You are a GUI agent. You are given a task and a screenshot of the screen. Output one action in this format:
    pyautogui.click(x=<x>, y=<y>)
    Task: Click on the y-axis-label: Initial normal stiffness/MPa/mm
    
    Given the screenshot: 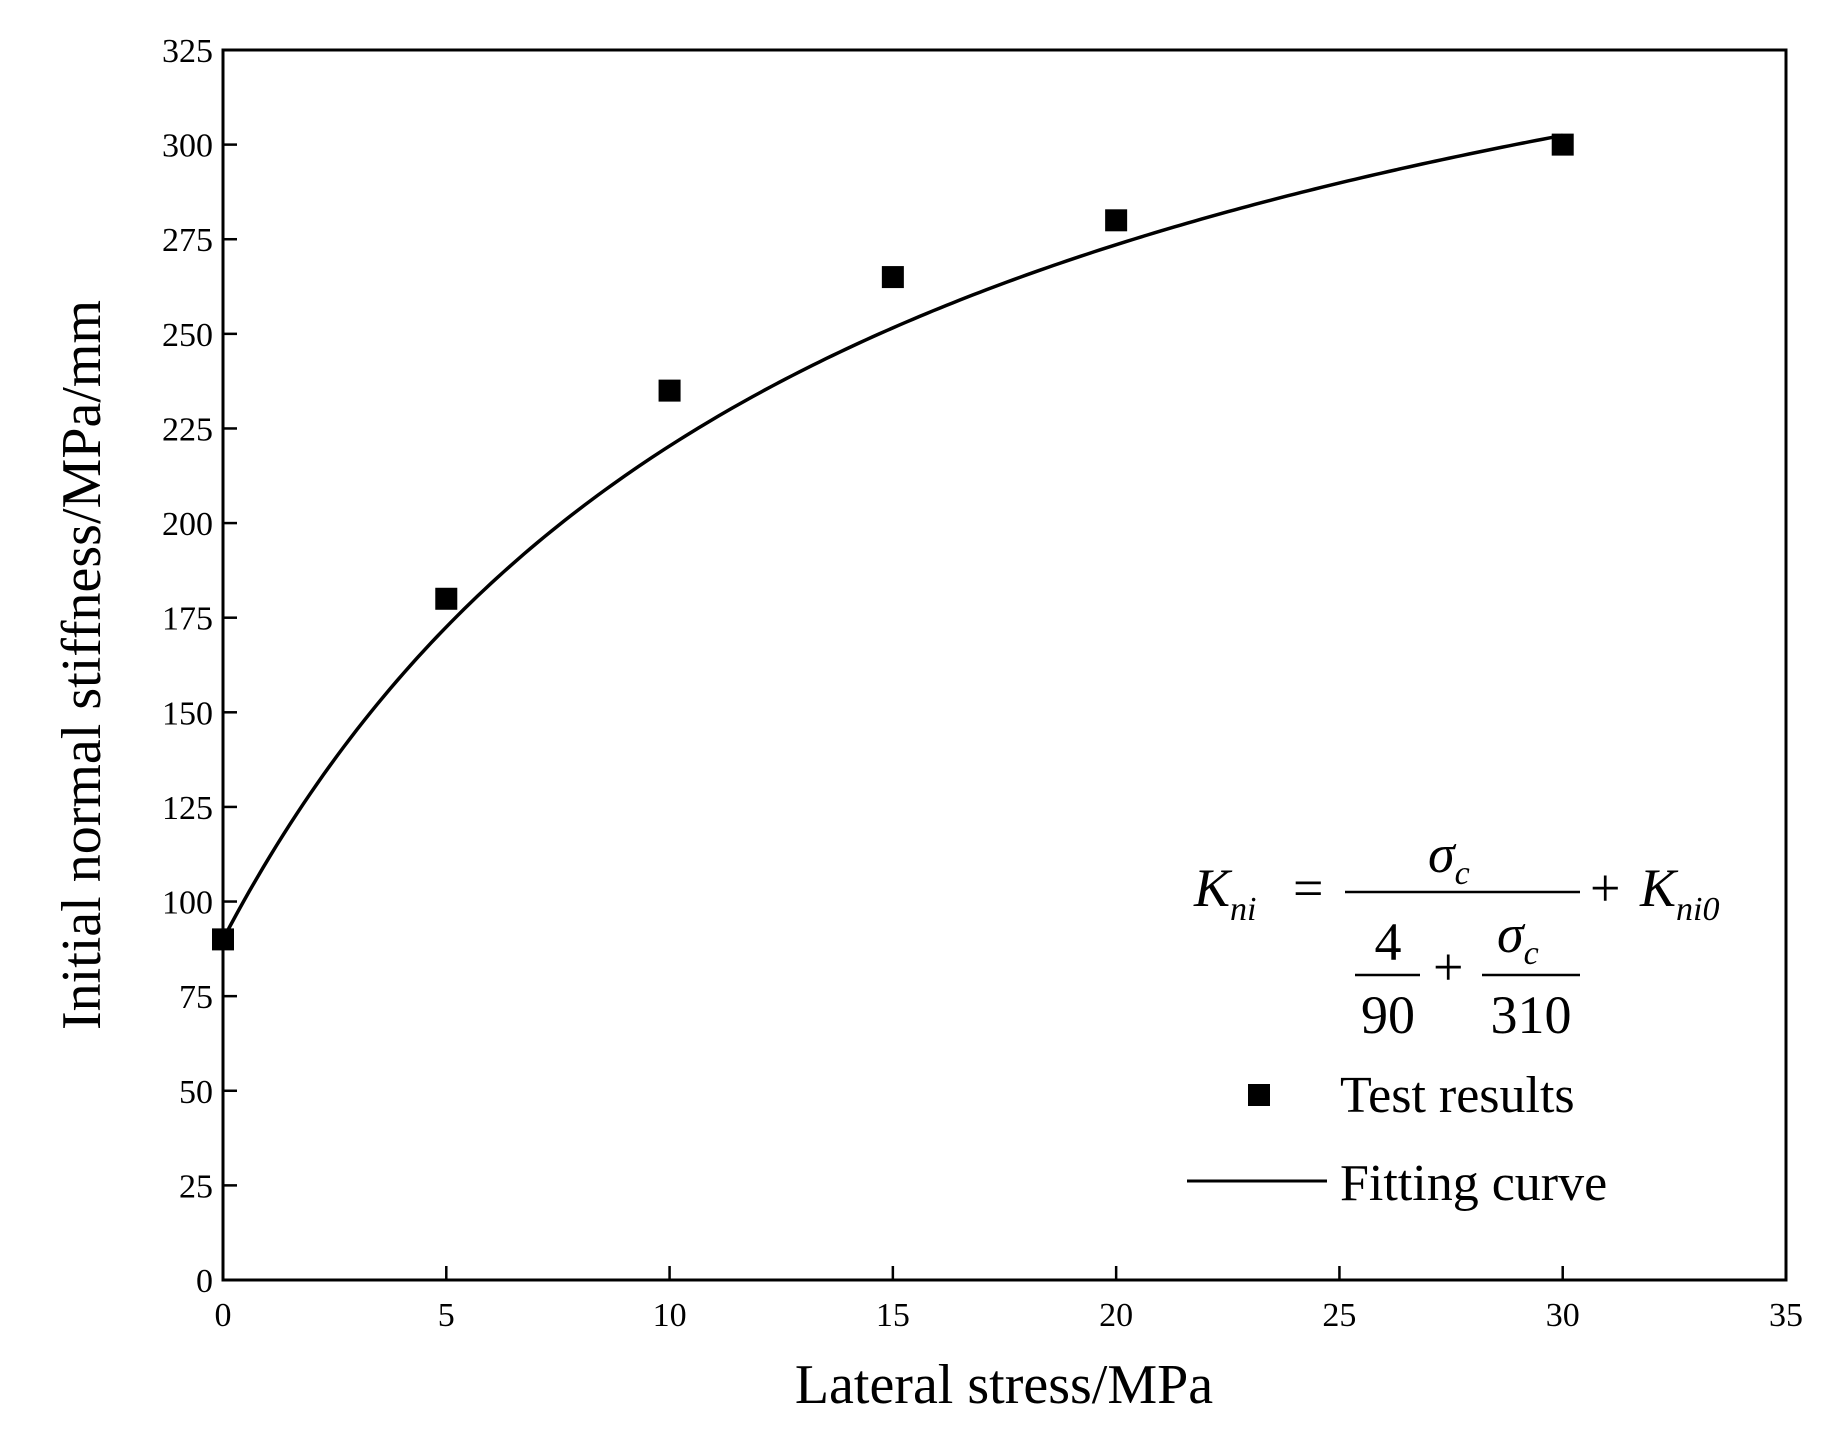 What is the action you would take?
    pyautogui.click(x=82, y=665)
    